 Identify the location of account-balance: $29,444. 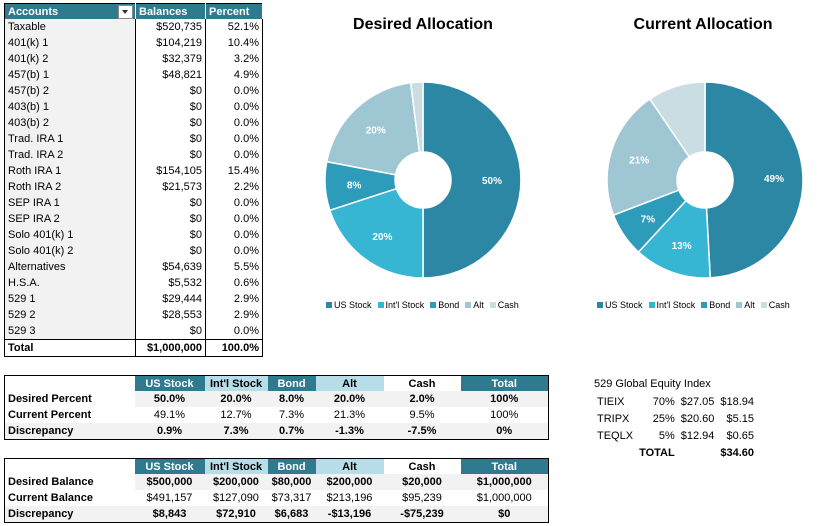
(170, 299).